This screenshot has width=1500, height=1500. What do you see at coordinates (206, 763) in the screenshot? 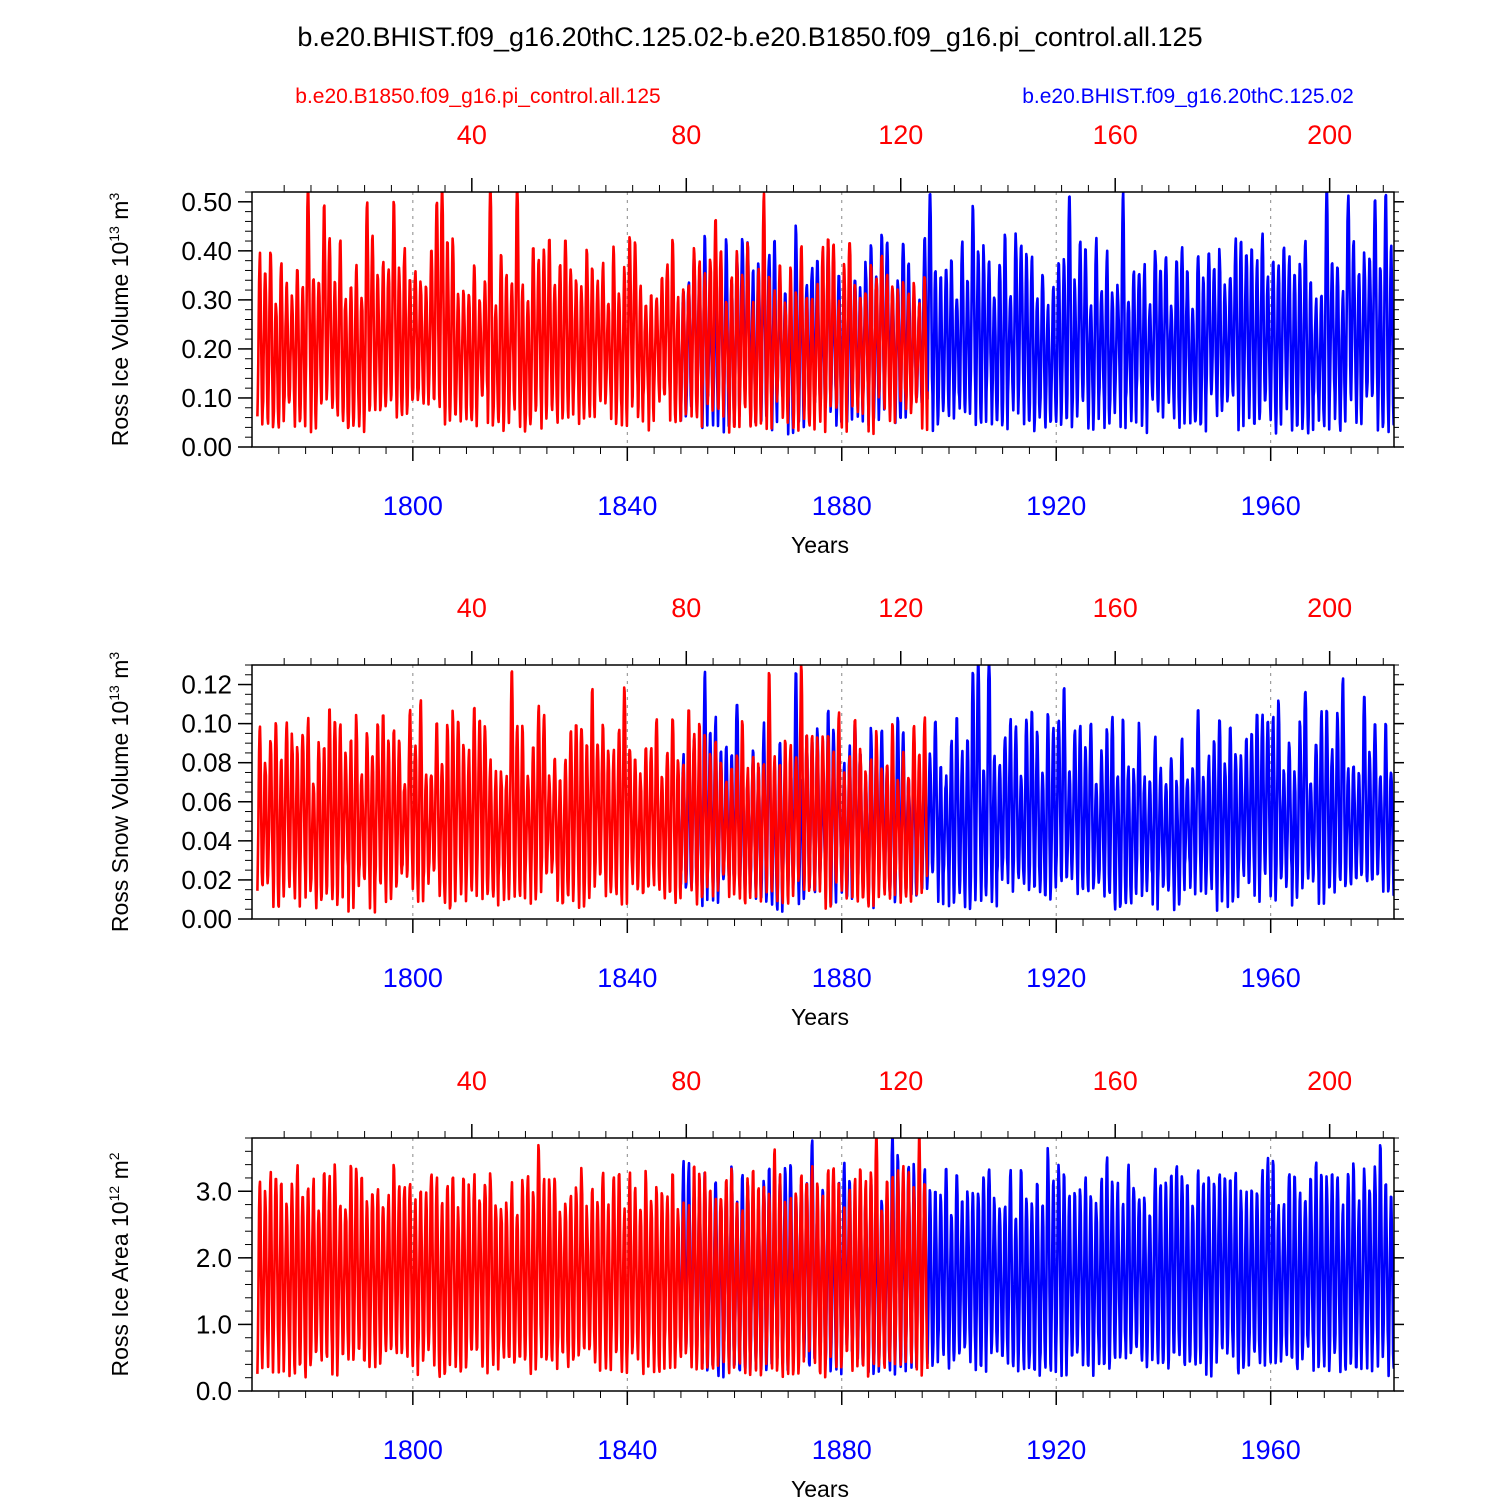
I see `y-tick-label: 0.08` at bounding box center [206, 763].